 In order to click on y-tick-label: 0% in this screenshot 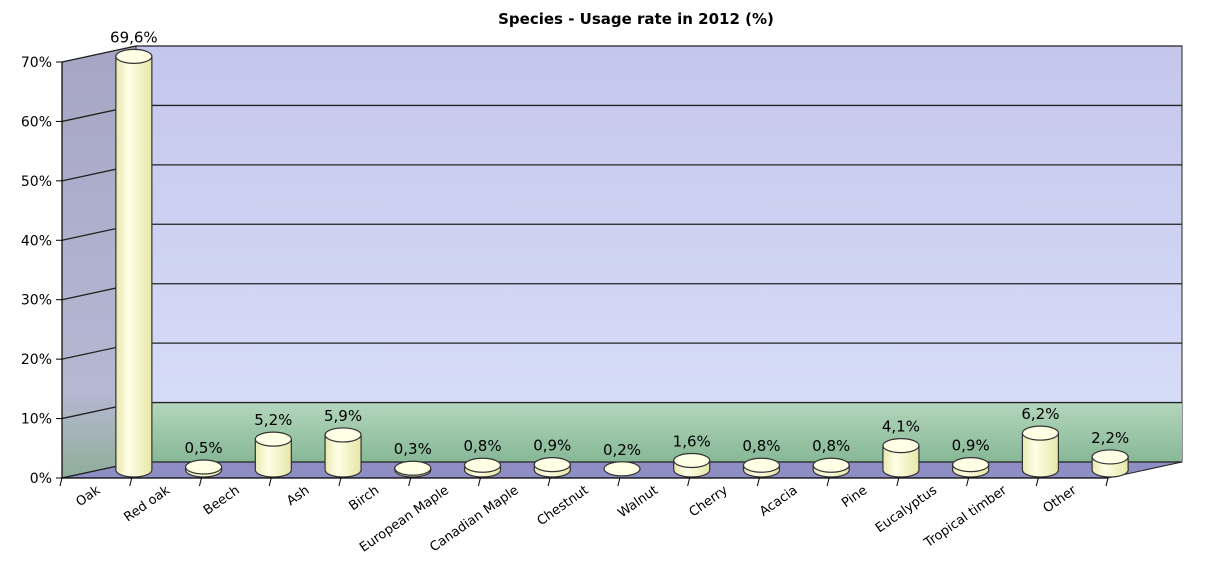, I will do `click(41, 479)`.